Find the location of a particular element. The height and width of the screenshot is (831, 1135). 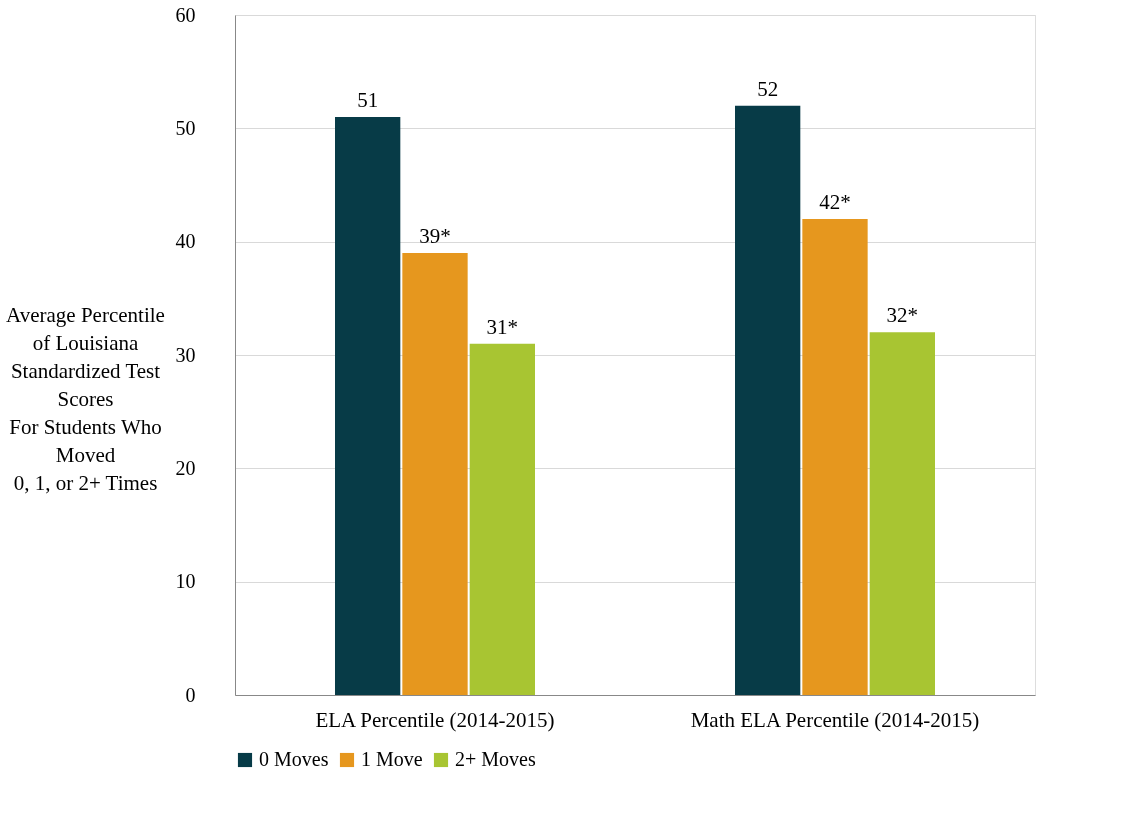

data-label: 42* is located at coordinates (835, 202).